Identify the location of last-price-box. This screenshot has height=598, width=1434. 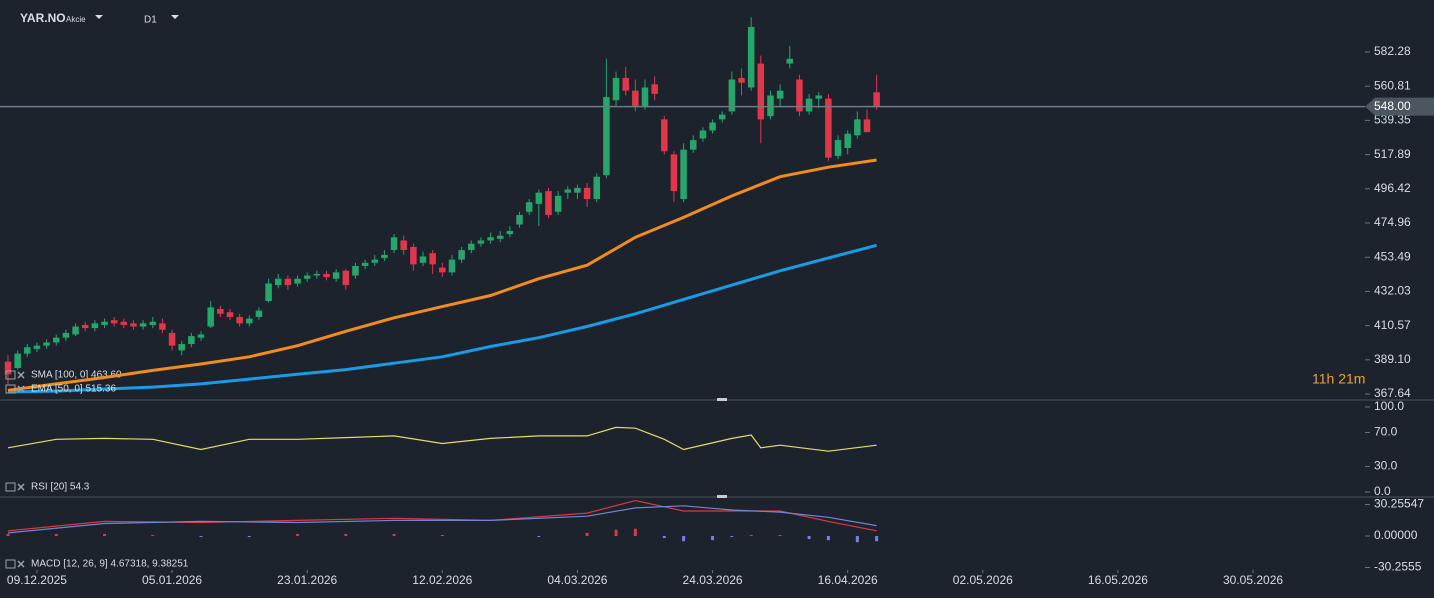
(1399, 106).